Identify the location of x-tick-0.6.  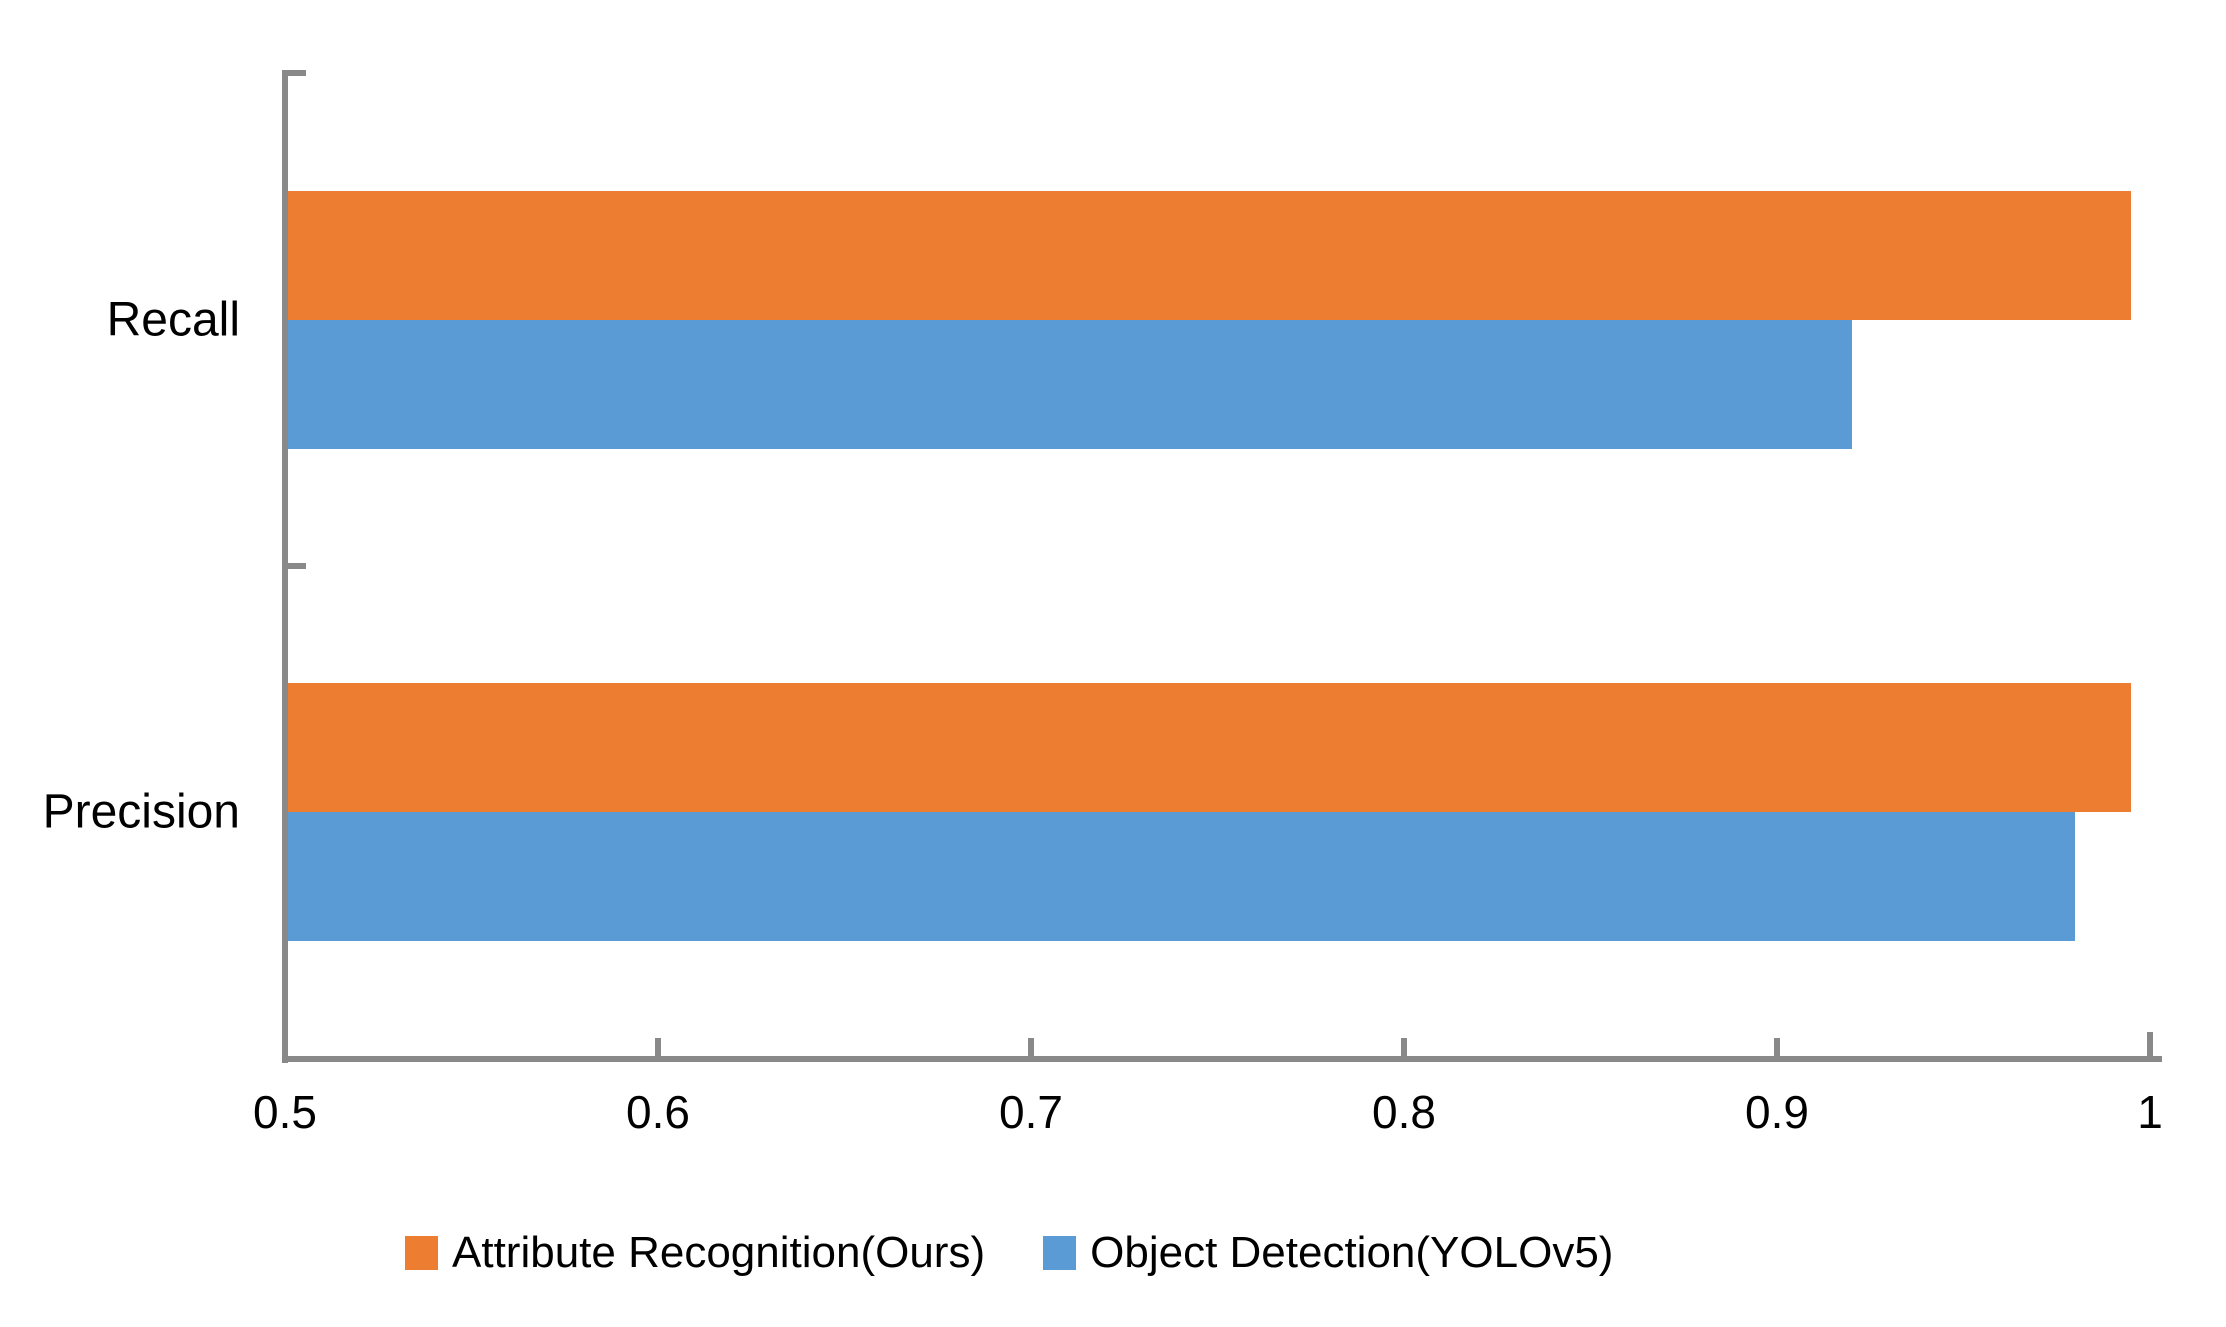
(658, 1050).